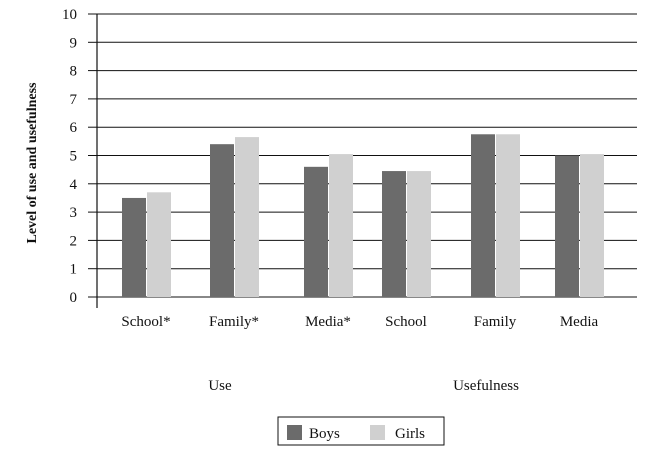  I want to click on y-tick-label: 6, so click(74, 128).